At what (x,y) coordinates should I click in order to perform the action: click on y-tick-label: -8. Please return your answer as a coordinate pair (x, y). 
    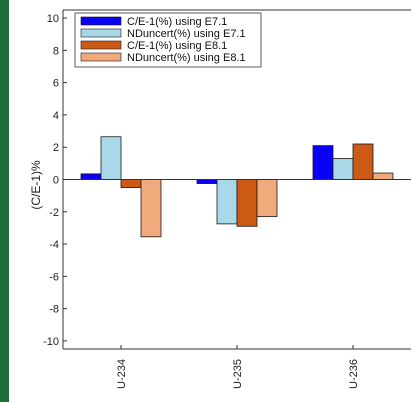
    Looking at the image, I should click on (54, 310).